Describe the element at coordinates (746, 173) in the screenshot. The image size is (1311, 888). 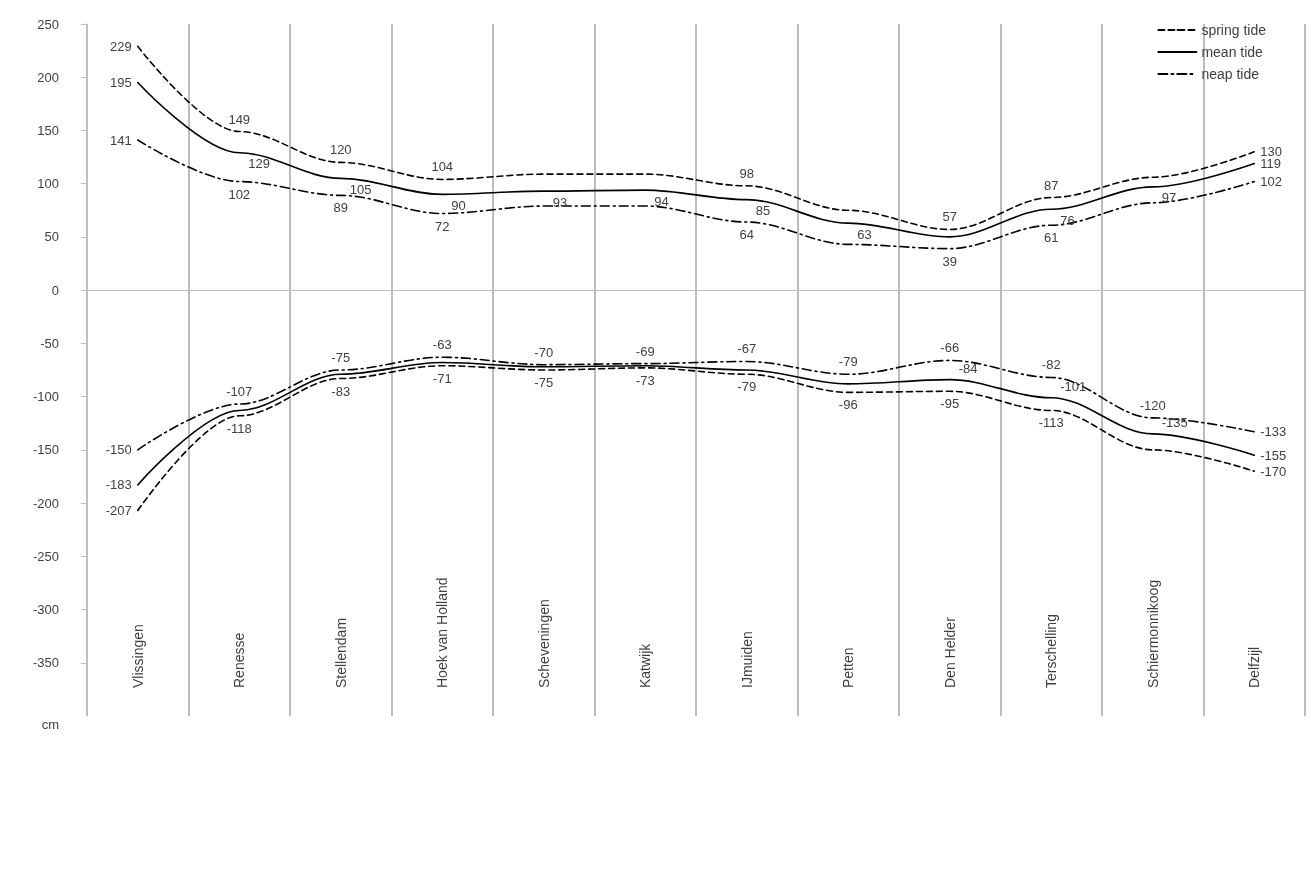
I see `data-label: 98` at that location.